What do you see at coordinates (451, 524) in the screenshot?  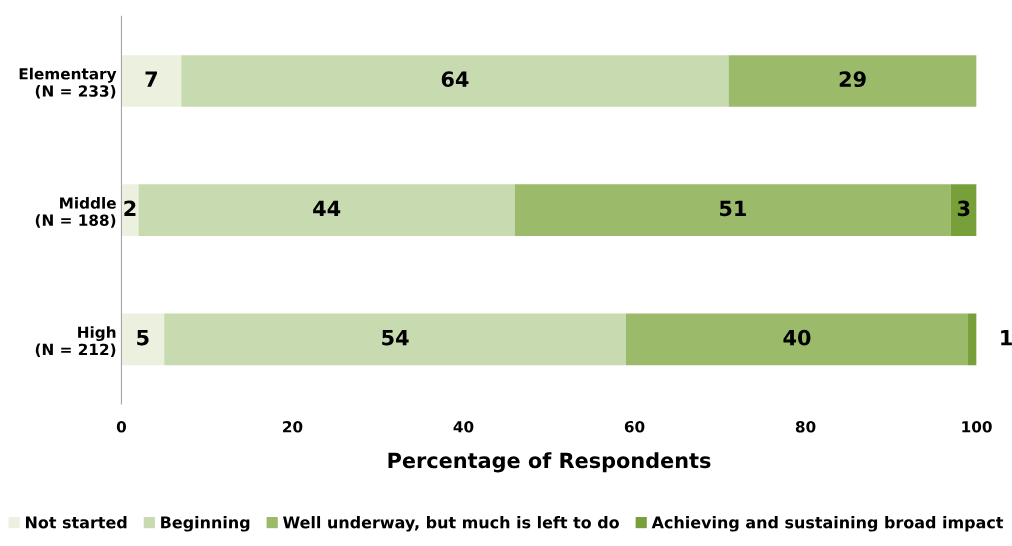 I see `legend-label: Well underway, but much is left to do` at bounding box center [451, 524].